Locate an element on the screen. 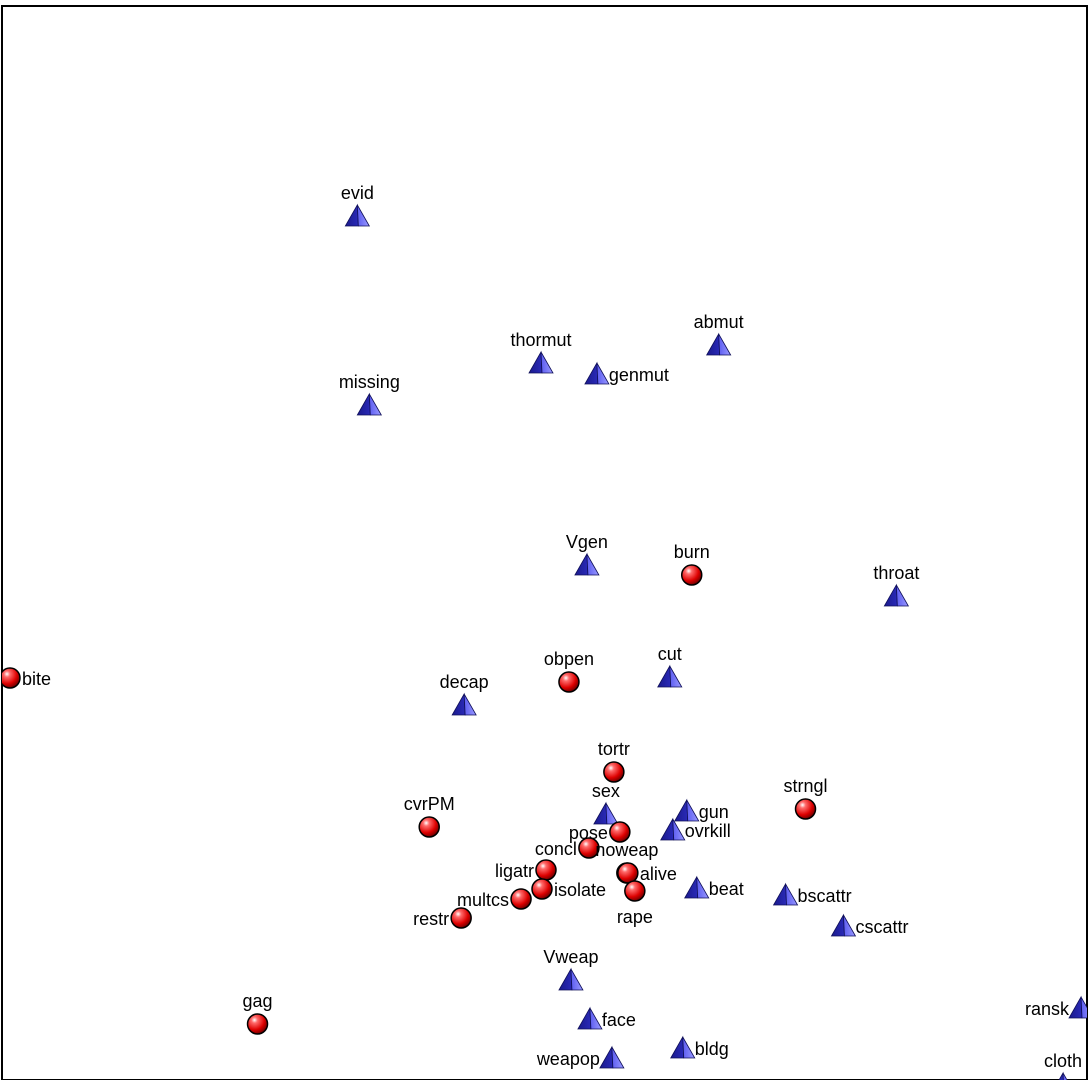 This screenshot has width=1089, height=1080. triangle-point-cut is located at coordinates (670, 676).